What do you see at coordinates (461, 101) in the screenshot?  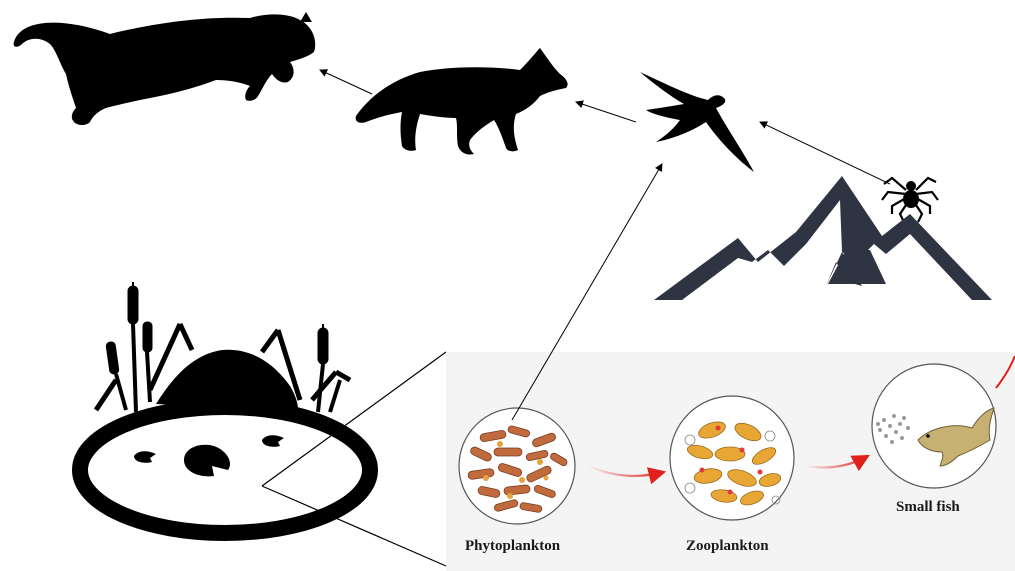 I see `coyote-silhouette-icon` at bounding box center [461, 101].